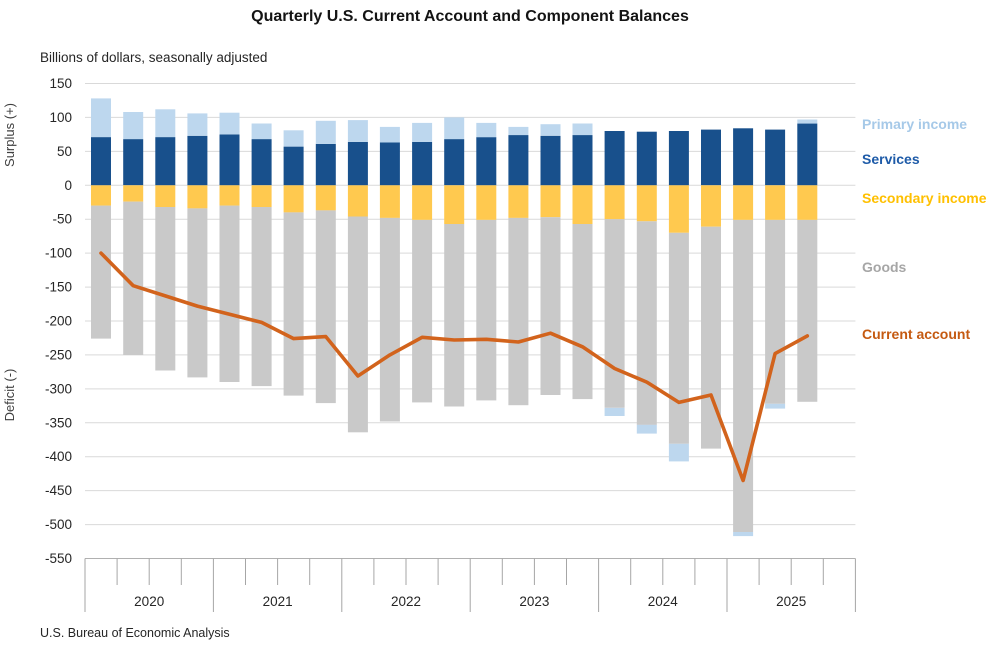 This screenshot has width=1000, height=647. I want to click on x-axis-year-label: 2021, so click(278, 601).